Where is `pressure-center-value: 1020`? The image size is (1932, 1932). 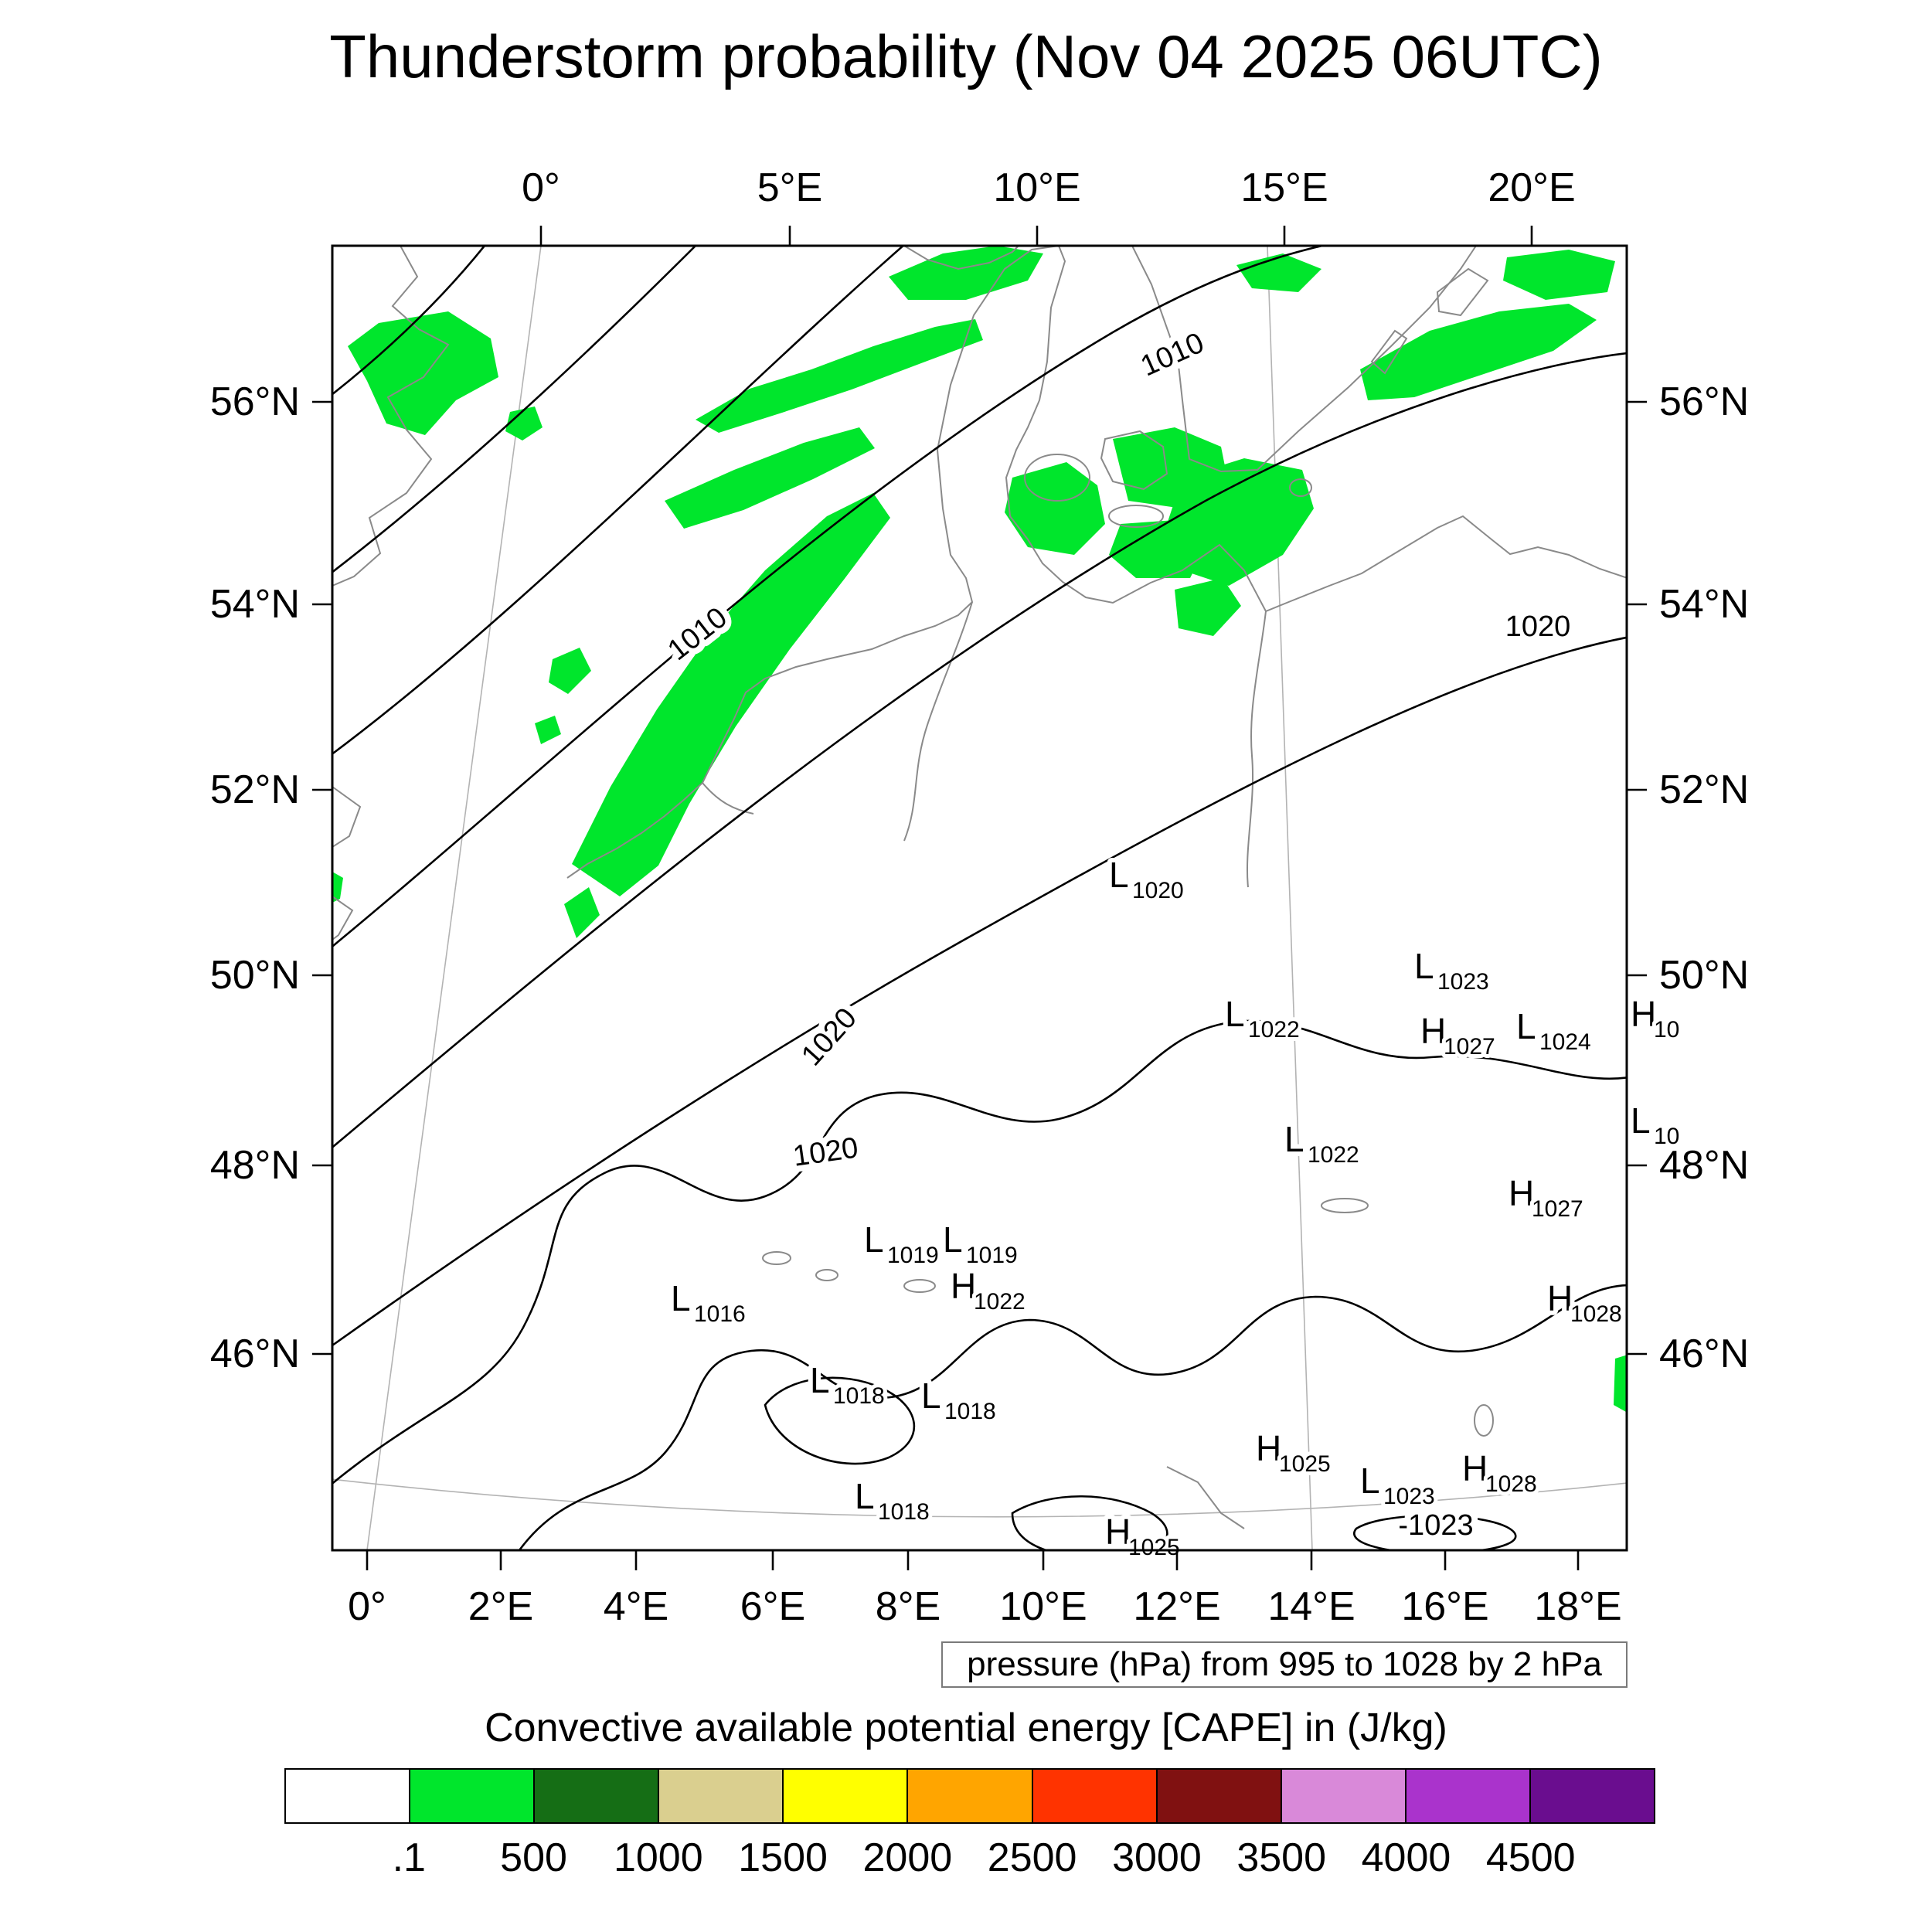
pressure-center-value: 1020 is located at coordinates (1158, 891).